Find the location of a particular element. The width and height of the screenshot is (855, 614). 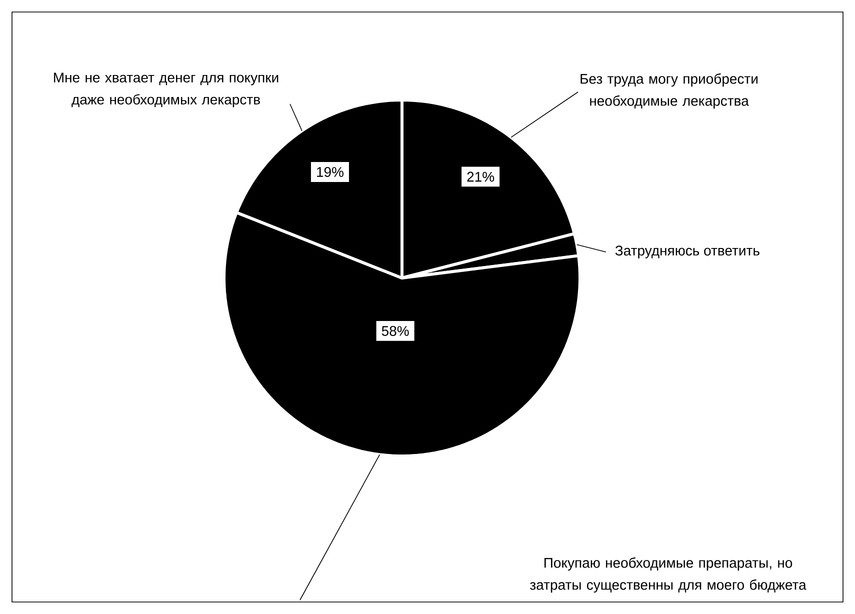

data-label: 19% is located at coordinates (330, 172).